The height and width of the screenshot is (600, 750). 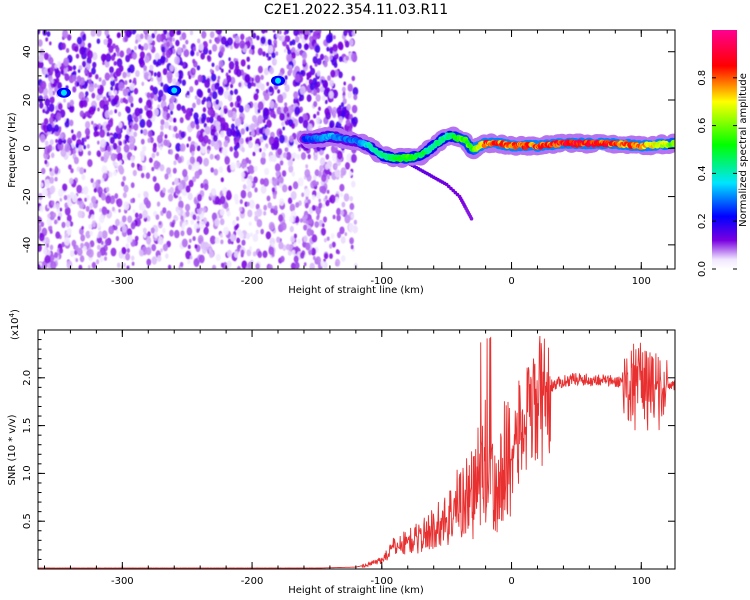 What do you see at coordinates (278, 80) in the screenshot?
I see `hotspot-core` at bounding box center [278, 80].